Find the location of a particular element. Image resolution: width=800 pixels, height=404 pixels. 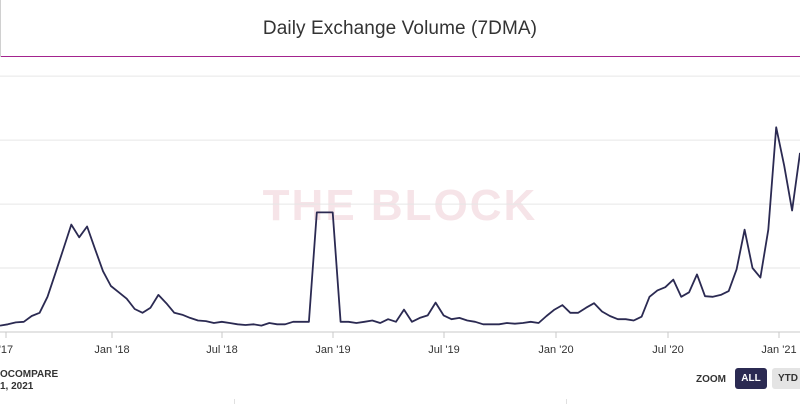

source-line-2: 1, 2021 is located at coordinates (17, 386).